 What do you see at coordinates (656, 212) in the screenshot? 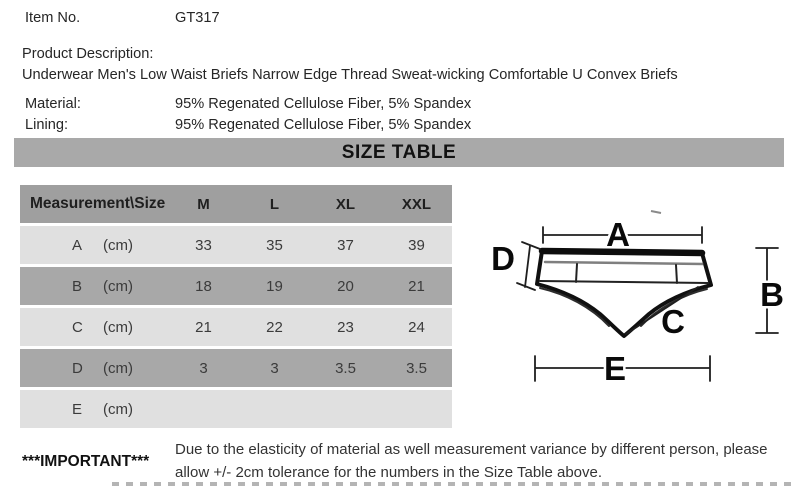
I see `artifact-dash` at bounding box center [656, 212].